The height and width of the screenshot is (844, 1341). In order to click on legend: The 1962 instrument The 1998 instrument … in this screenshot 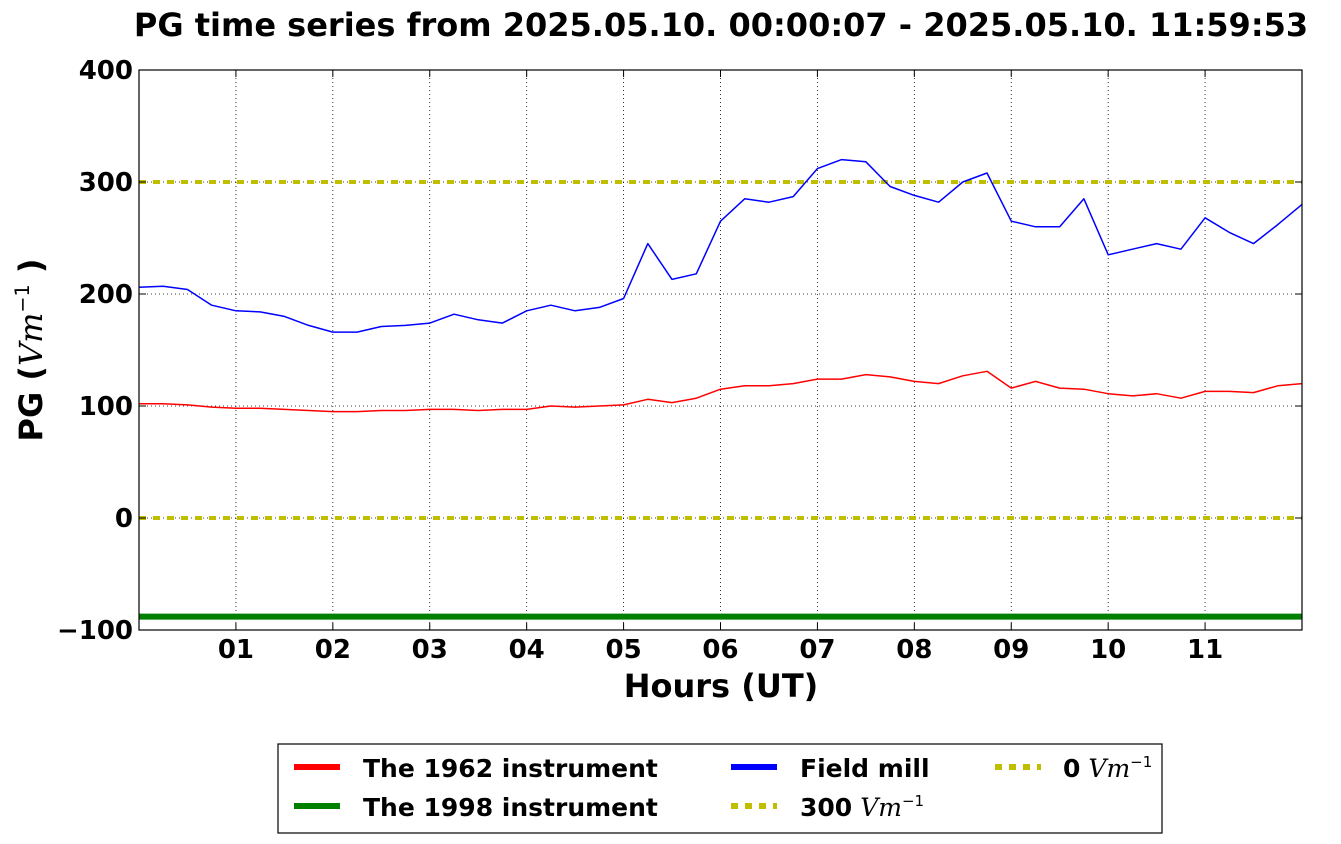, I will do `click(720, 788)`.